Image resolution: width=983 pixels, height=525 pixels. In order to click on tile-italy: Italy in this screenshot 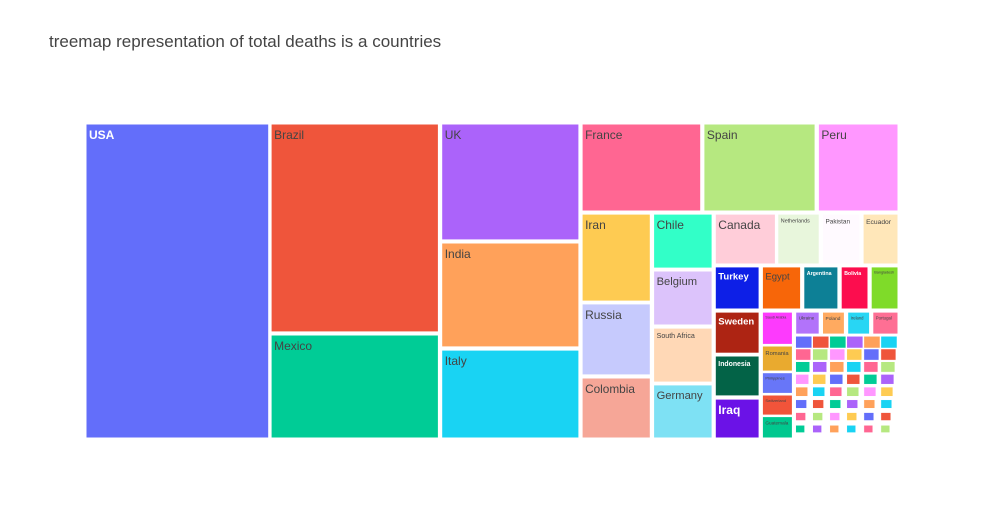, I will do `click(510, 394)`.